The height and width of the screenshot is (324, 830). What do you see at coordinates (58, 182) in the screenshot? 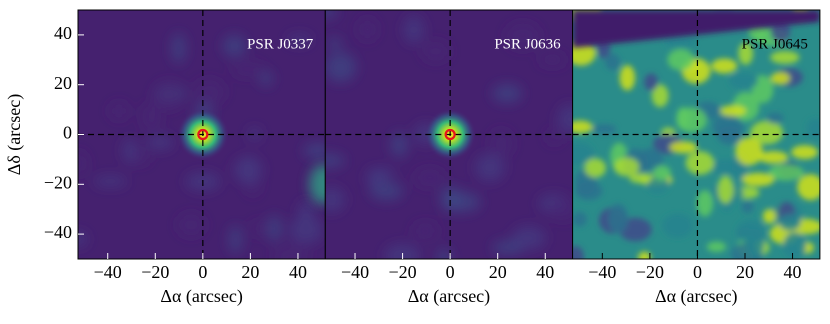
I see `y-tick-label: −20` at bounding box center [58, 182].